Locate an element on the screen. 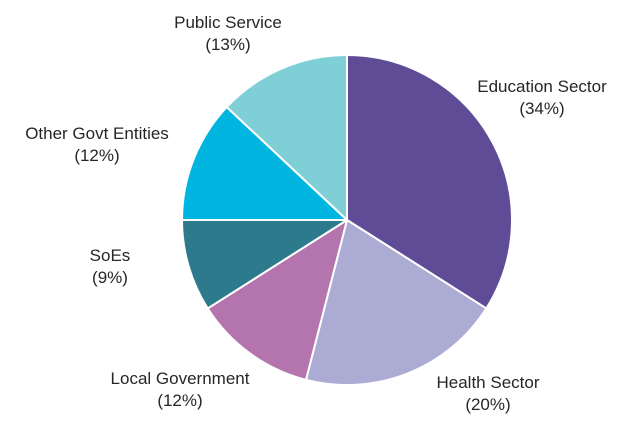 The width and height of the screenshot is (638, 421). slice-label: Public Service is located at coordinates (228, 22).